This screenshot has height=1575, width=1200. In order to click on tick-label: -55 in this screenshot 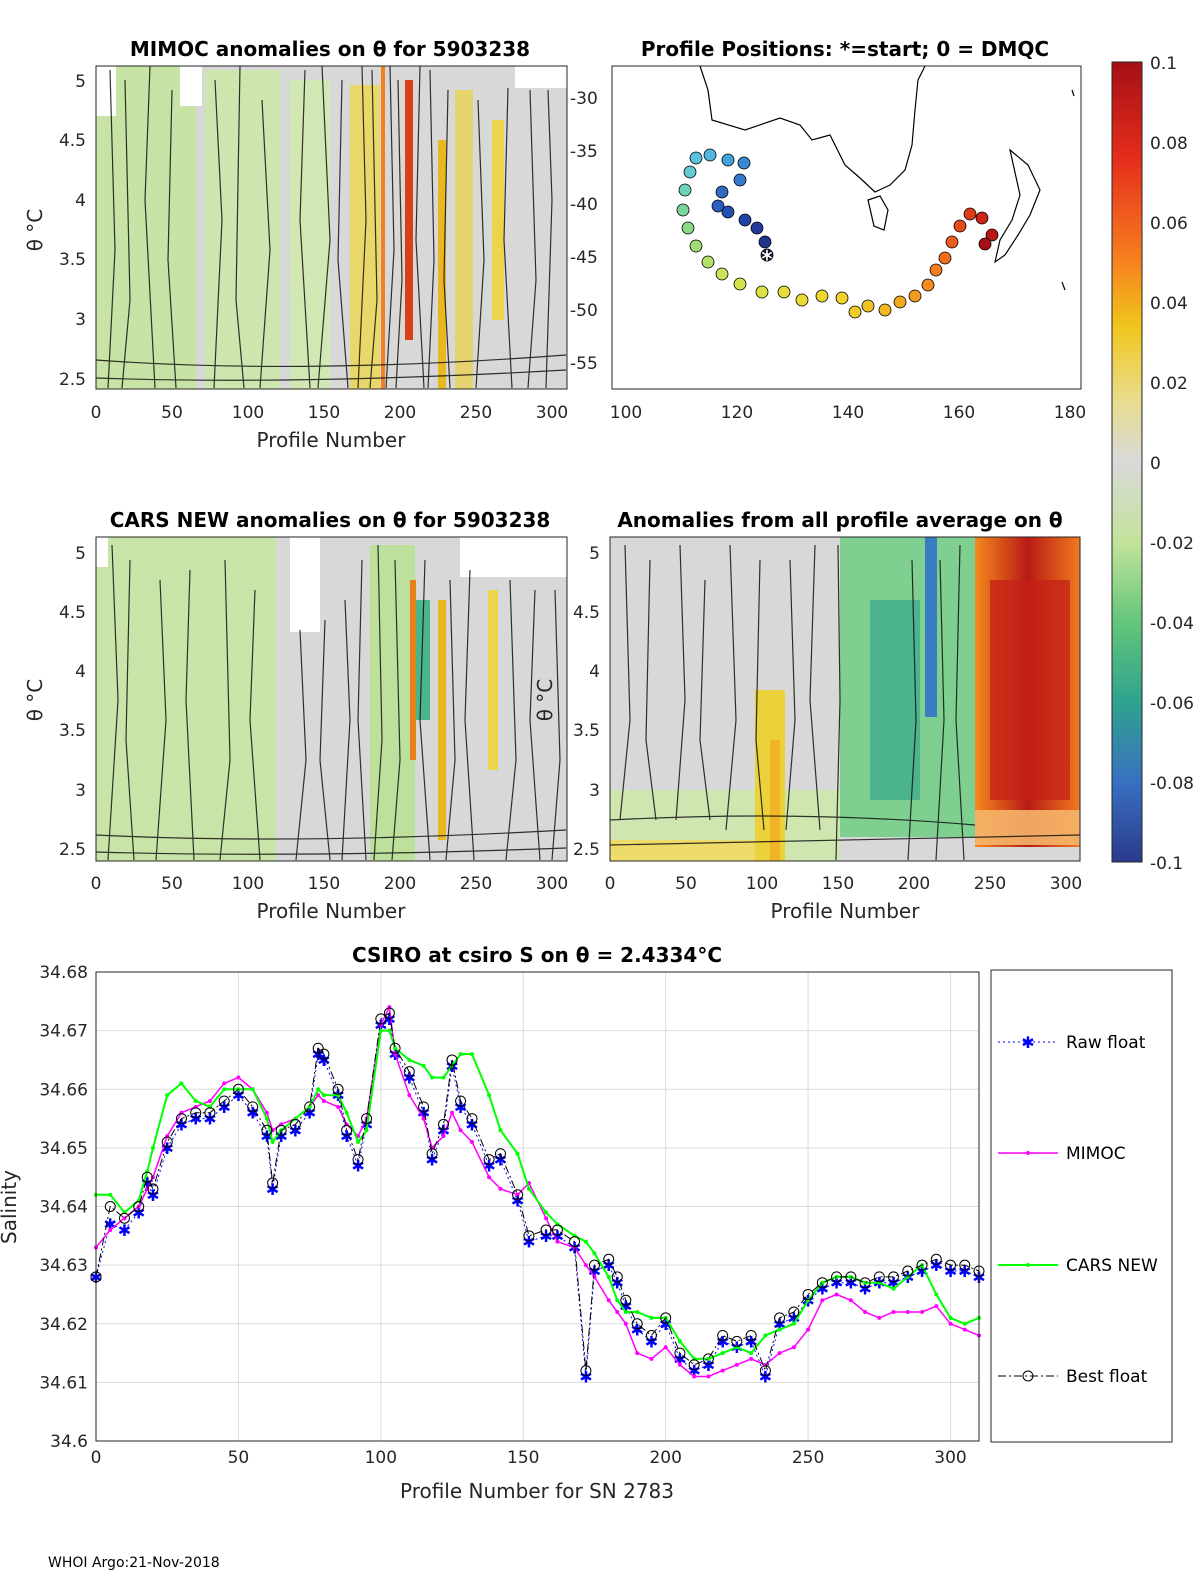, I will do `click(584, 364)`.